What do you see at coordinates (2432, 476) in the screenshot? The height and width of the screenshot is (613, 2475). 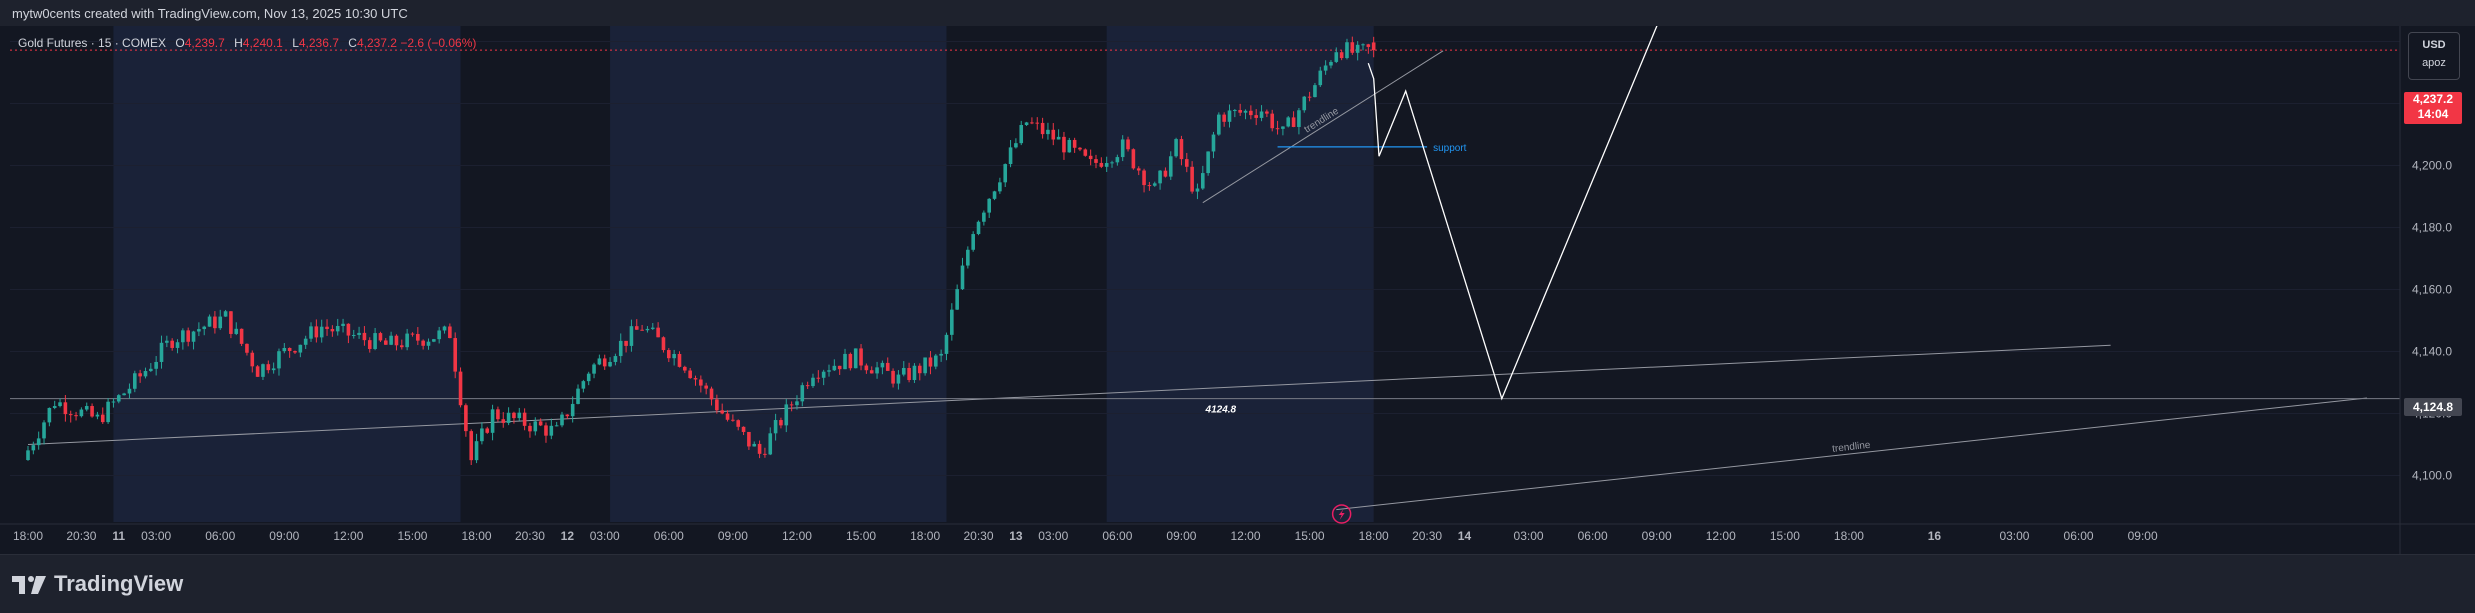 I see `price-tick-label: 4,100.0` at bounding box center [2432, 476].